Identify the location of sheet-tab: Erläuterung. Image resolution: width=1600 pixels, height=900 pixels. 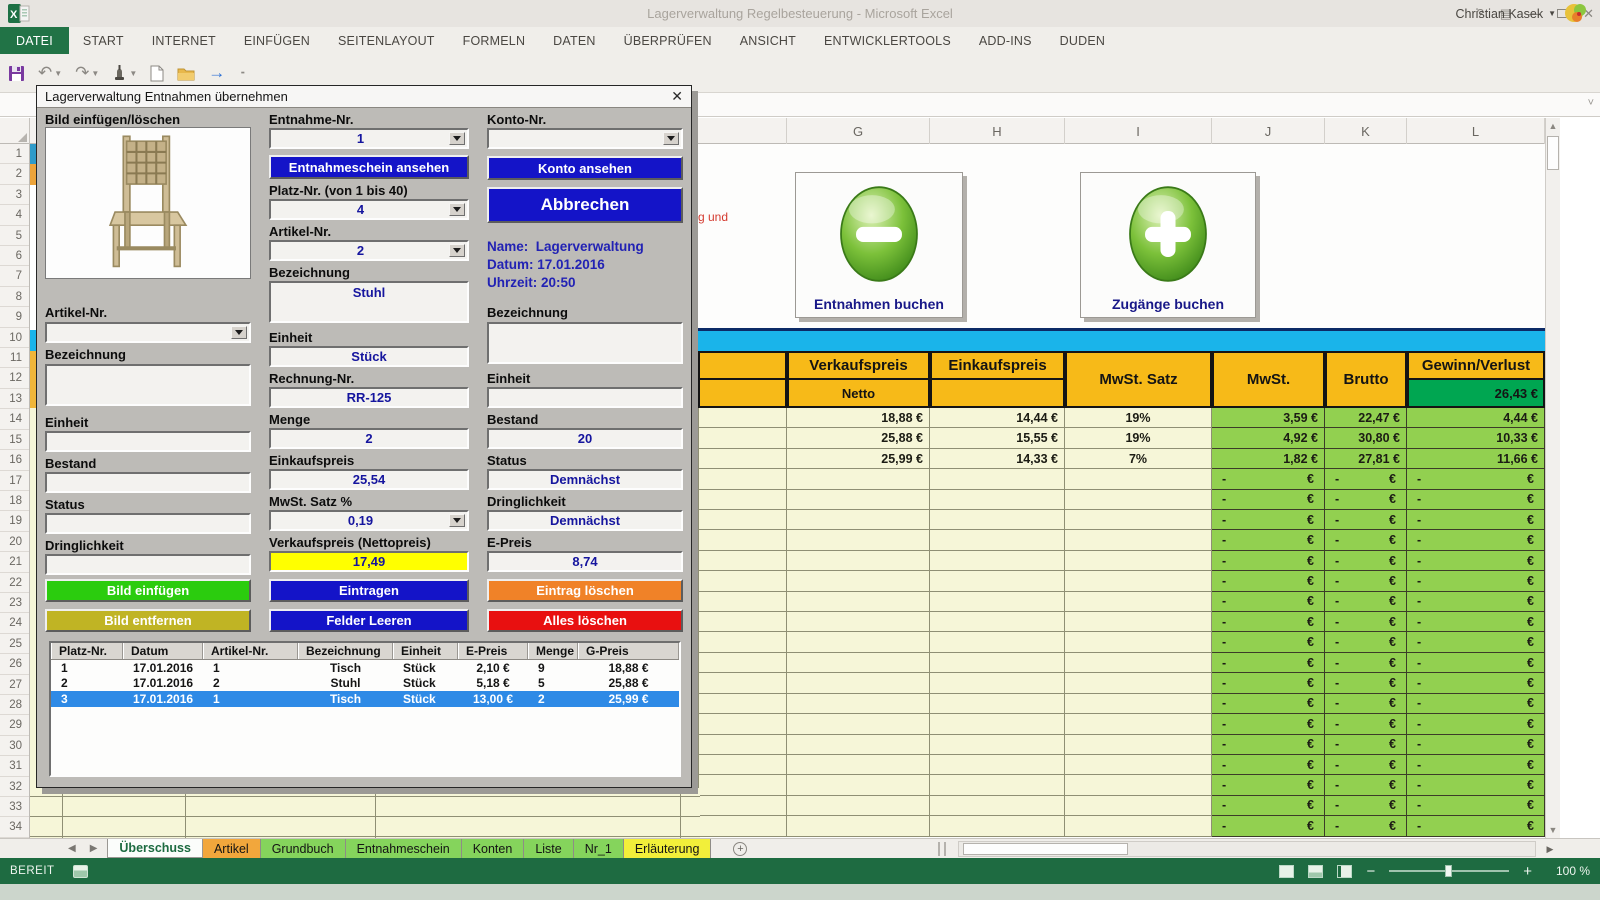
(667, 848).